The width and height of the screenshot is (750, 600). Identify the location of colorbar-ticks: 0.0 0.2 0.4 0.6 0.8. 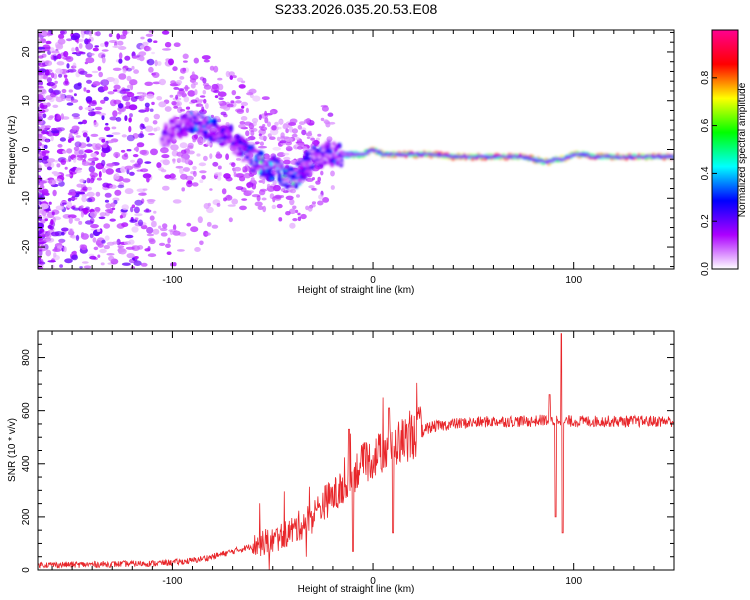
(708, 173).